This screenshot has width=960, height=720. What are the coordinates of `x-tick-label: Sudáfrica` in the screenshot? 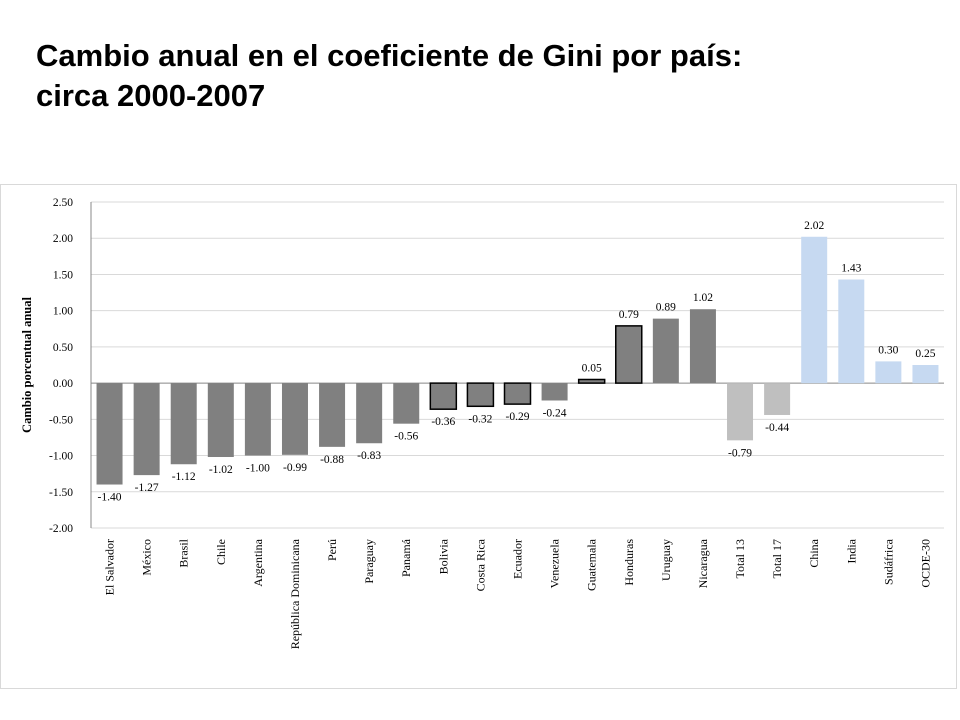 It's located at (888, 561).